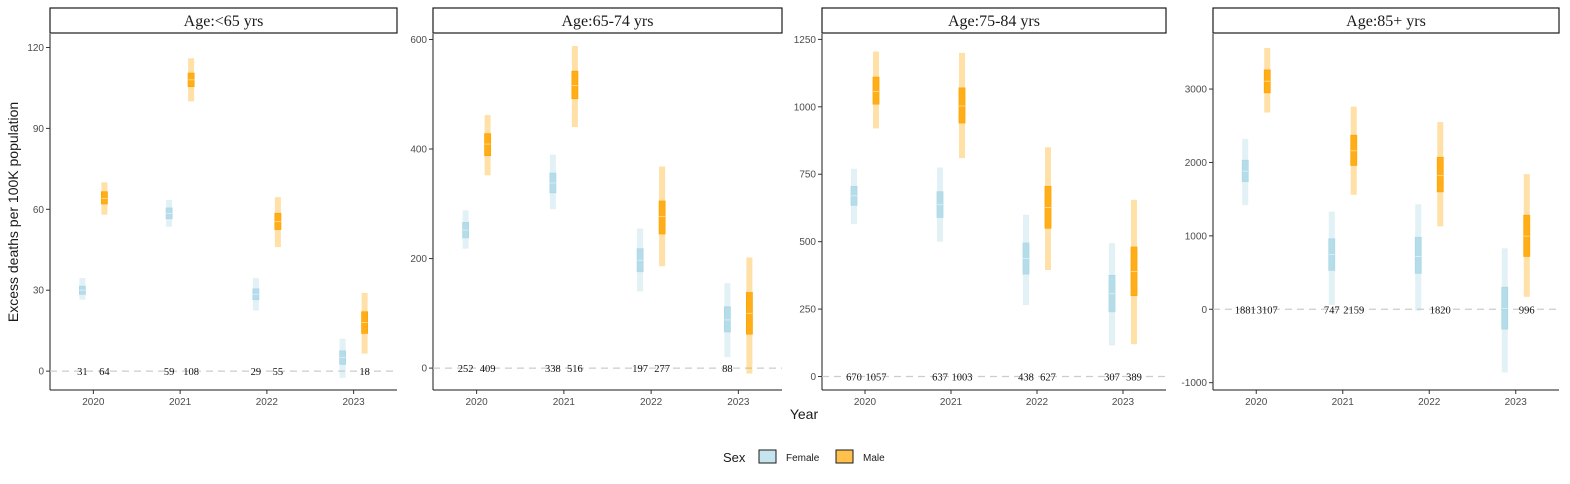  What do you see at coordinates (854, 378) in the screenshot?
I see `value-label-female-2020: 670` at bounding box center [854, 378].